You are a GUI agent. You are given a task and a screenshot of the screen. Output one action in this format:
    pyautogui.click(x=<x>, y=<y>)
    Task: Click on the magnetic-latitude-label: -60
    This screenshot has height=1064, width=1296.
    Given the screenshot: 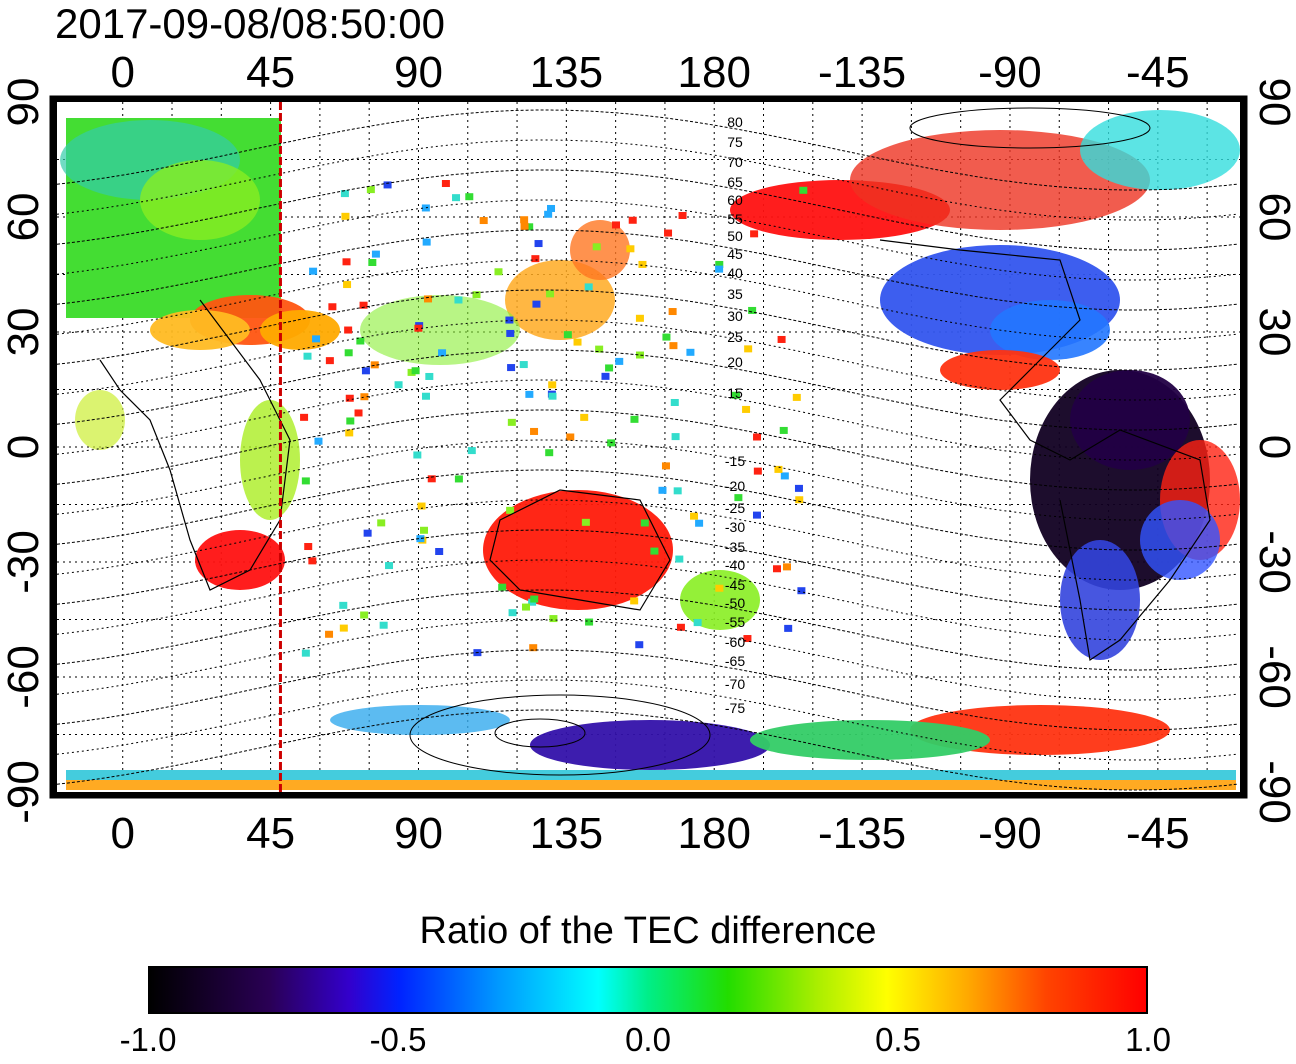 What is the action you would take?
    pyautogui.click(x=735, y=642)
    